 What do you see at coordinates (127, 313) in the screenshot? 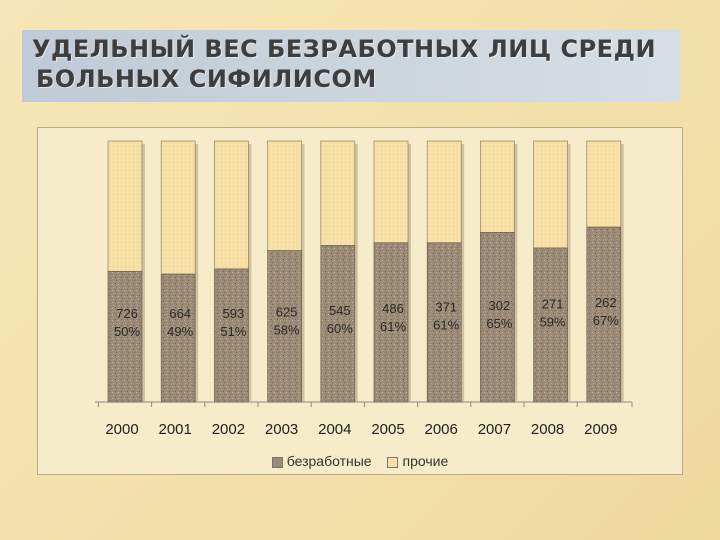
I see `data-label-count: 726` at bounding box center [127, 313].